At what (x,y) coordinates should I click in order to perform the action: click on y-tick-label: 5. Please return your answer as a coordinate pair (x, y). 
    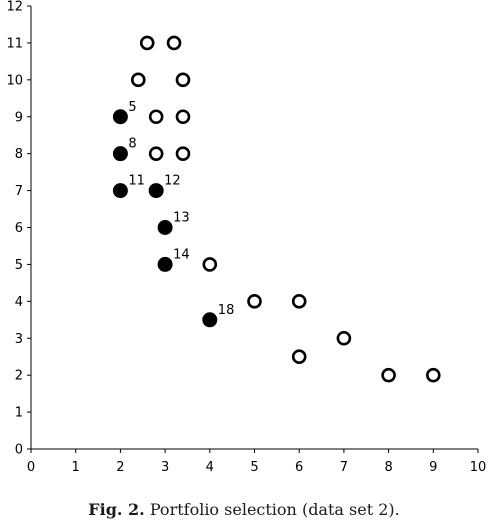
    Looking at the image, I should click on (19, 265).